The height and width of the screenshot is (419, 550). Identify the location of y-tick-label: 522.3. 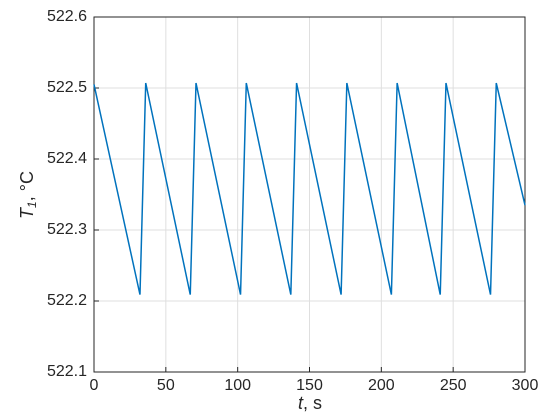
(67, 229).